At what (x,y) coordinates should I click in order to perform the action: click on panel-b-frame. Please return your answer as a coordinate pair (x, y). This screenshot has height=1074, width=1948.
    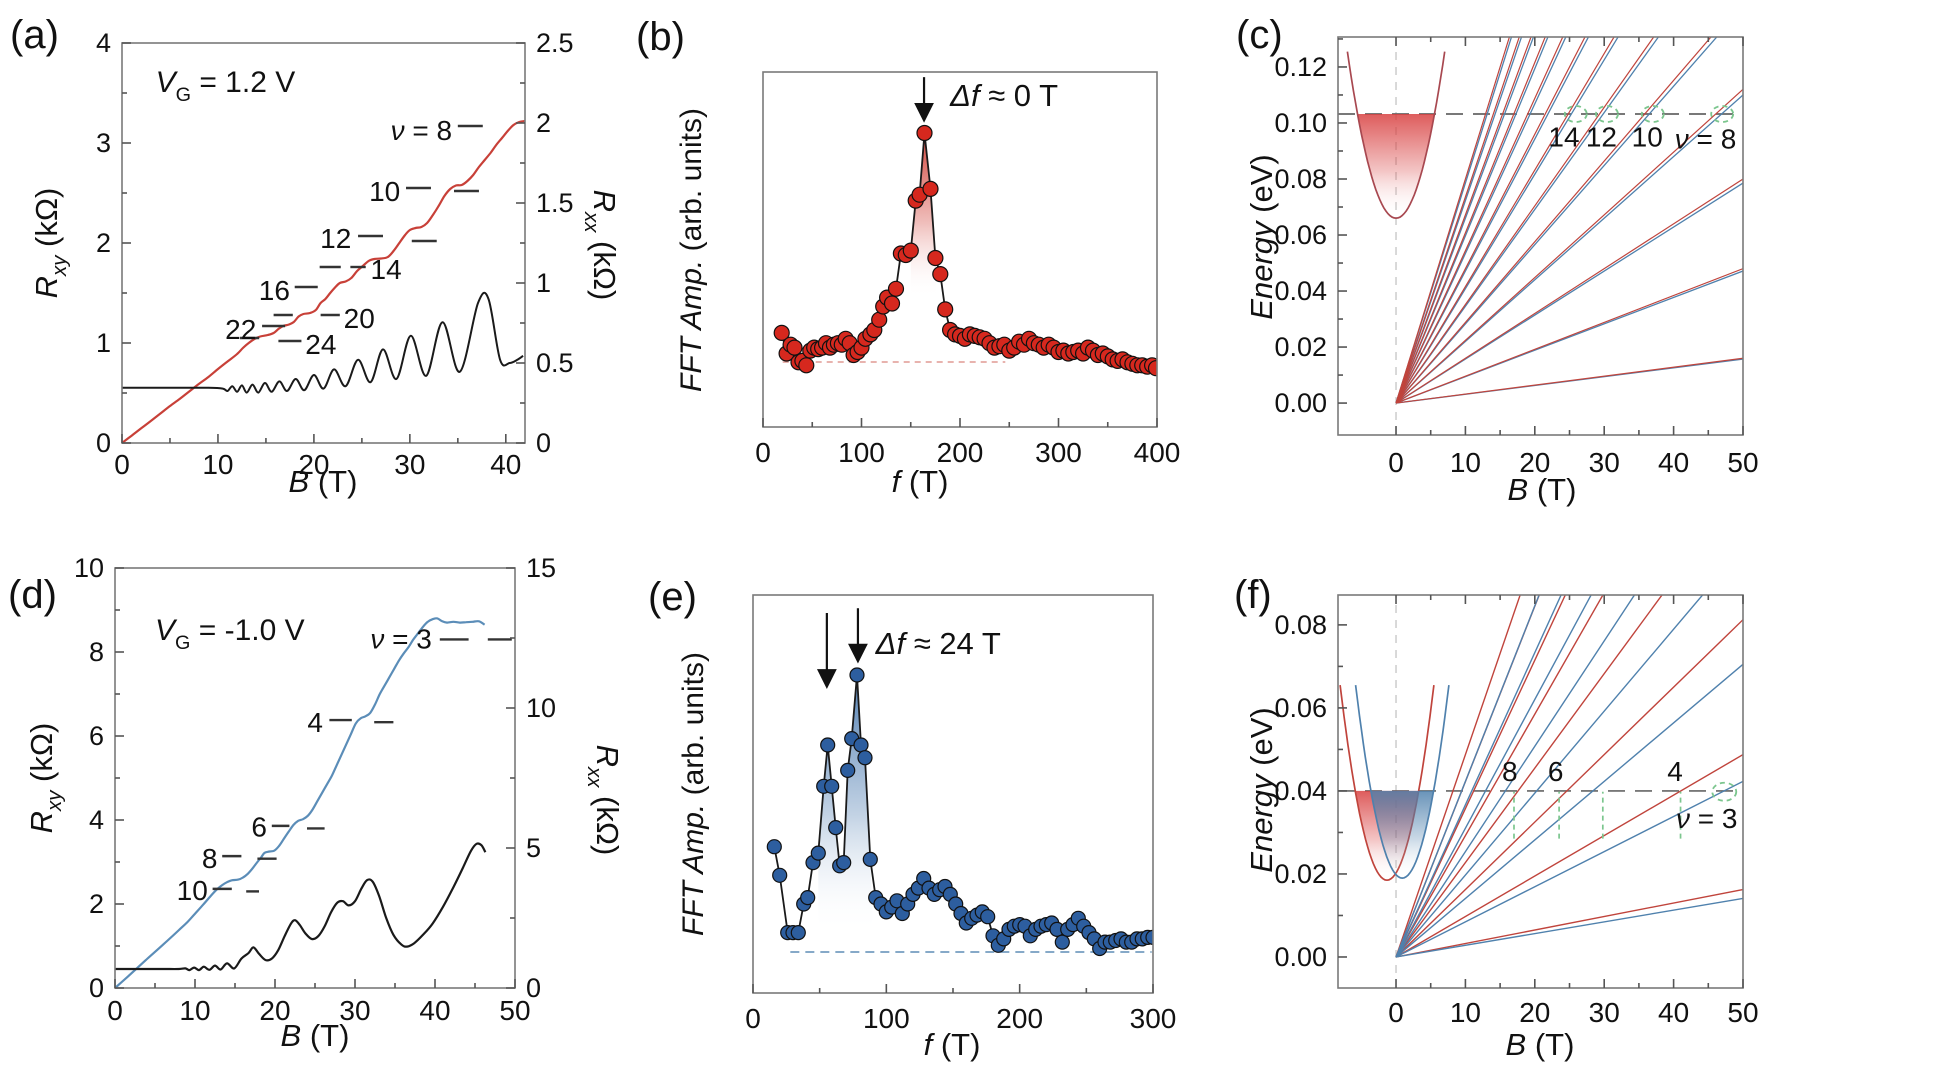
    Looking at the image, I should click on (960, 249).